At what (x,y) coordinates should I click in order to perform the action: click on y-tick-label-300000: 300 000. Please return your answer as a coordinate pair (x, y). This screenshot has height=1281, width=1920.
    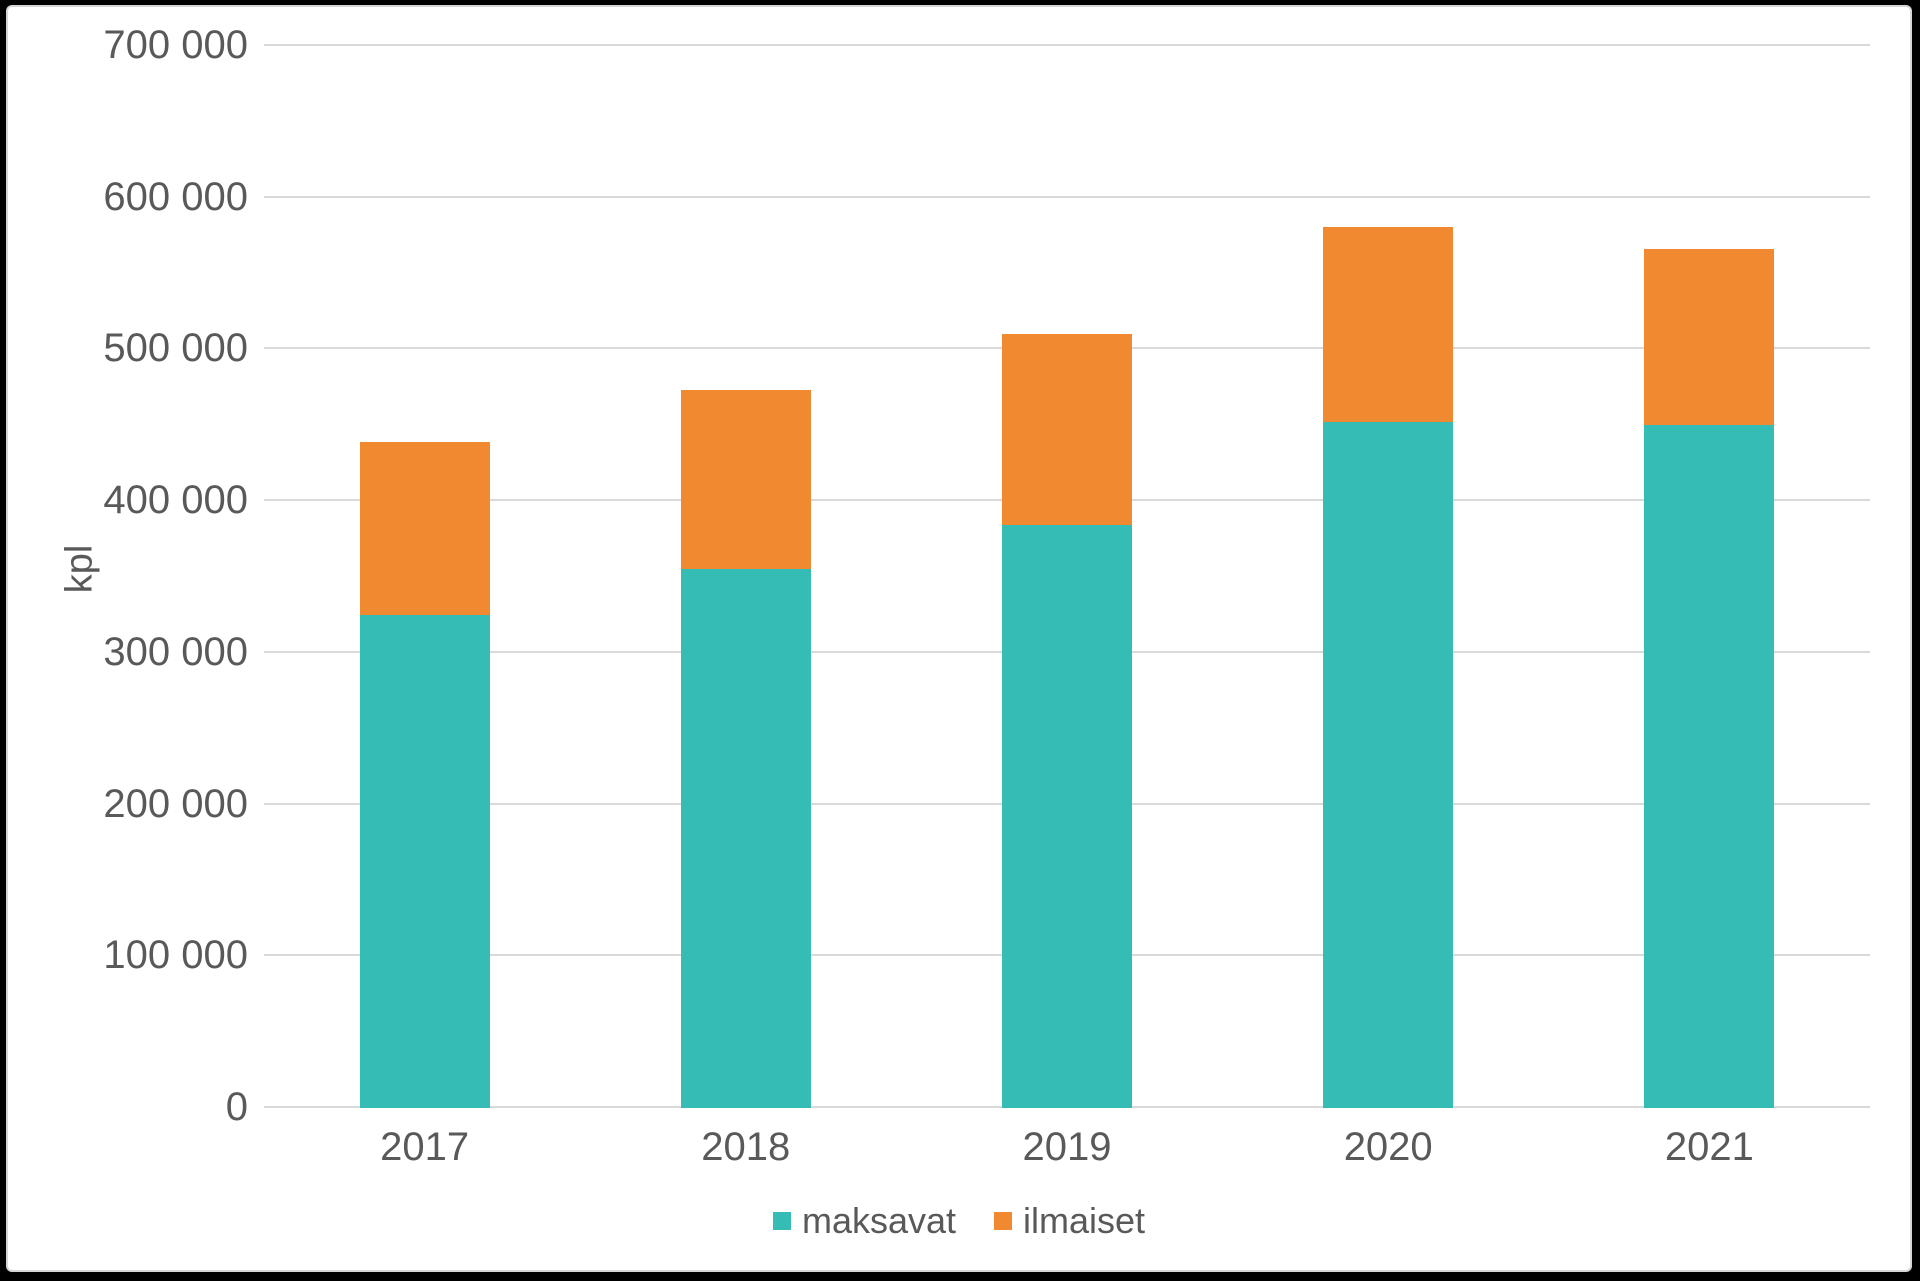
    Looking at the image, I should click on (175, 651).